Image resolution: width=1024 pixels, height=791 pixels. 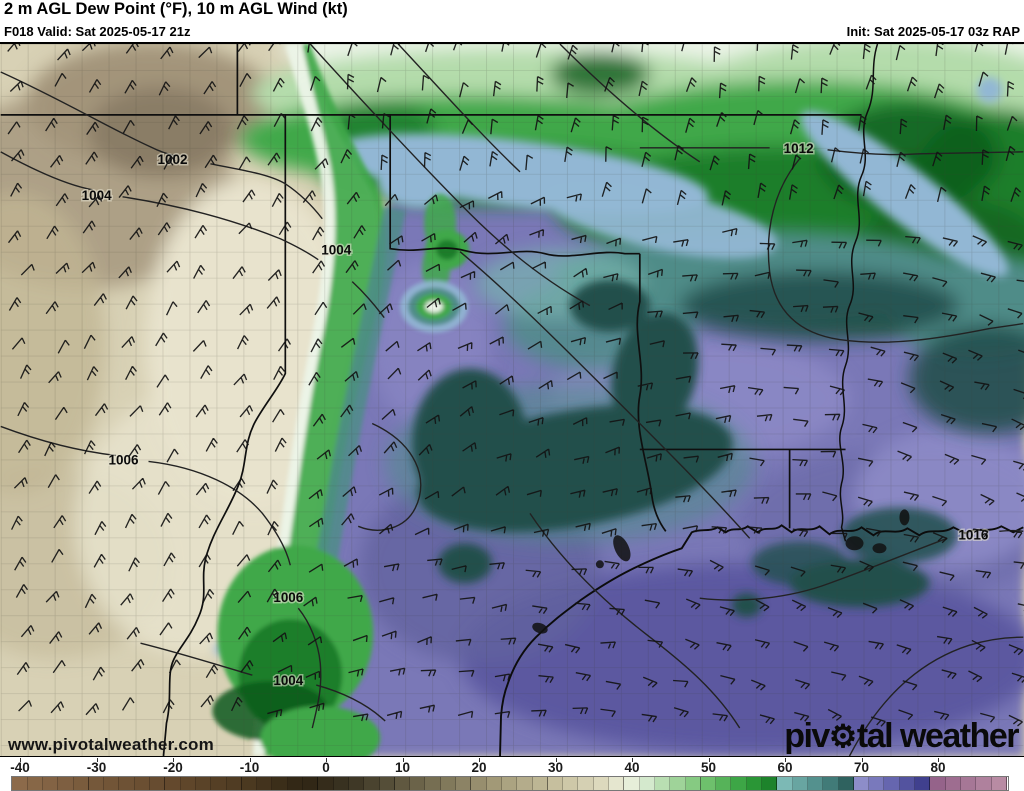 What do you see at coordinates (512, 774) in the screenshot?
I see `dewpoint-color-scale: -40 -30 -20 -10 0 10 20 30 40 50 60 70 80` at bounding box center [512, 774].